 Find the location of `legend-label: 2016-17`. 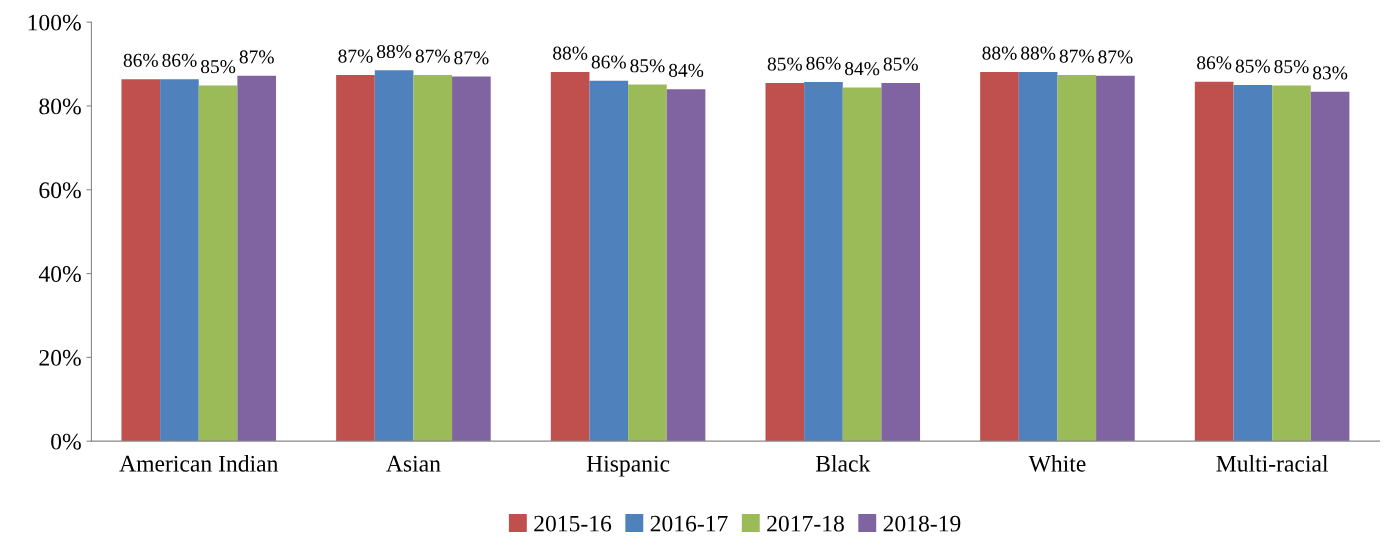

legend-label: 2016-17 is located at coordinates (689, 523).